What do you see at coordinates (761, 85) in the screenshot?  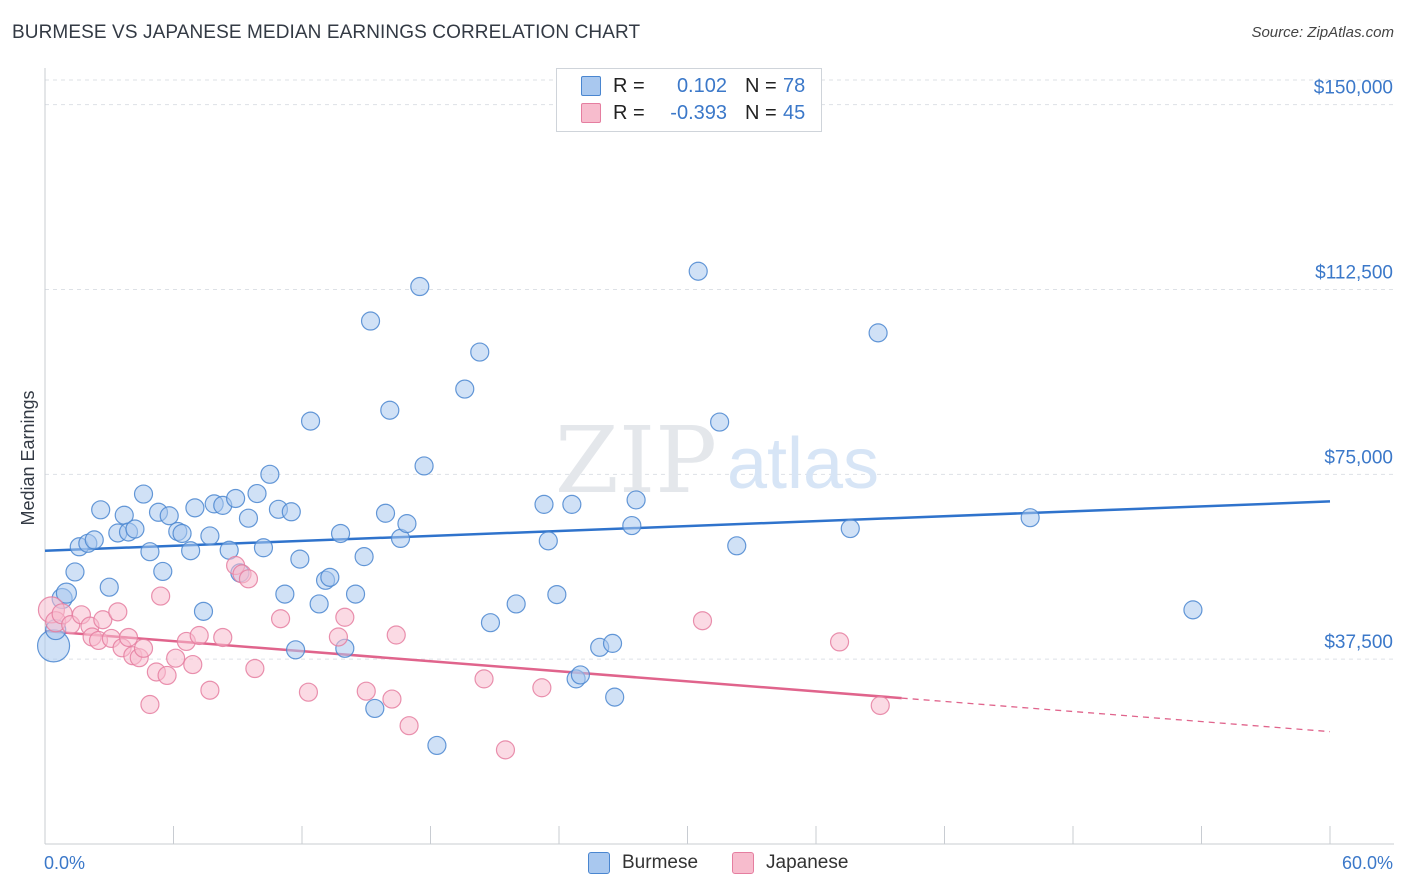 I see `legend-n-label: N =` at bounding box center [761, 85].